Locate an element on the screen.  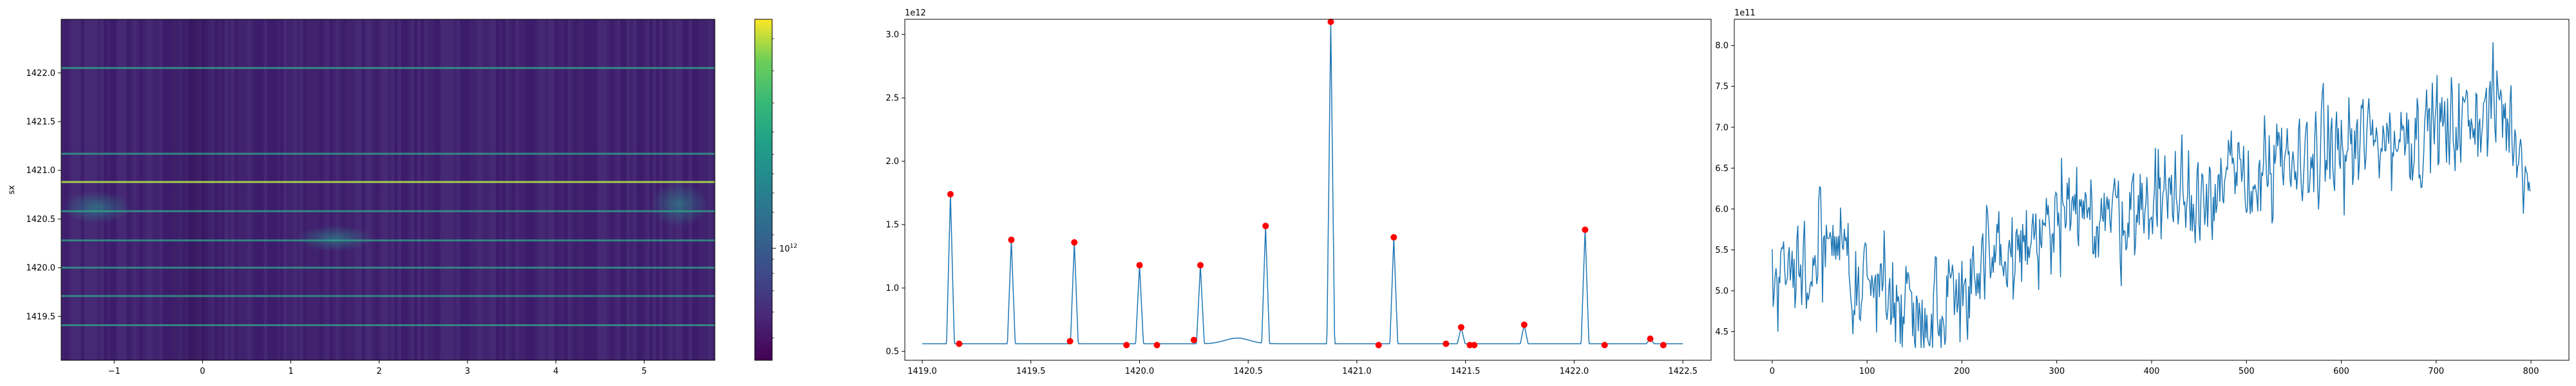
trace-x-tick-label: 500 is located at coordinates (2247, 371).